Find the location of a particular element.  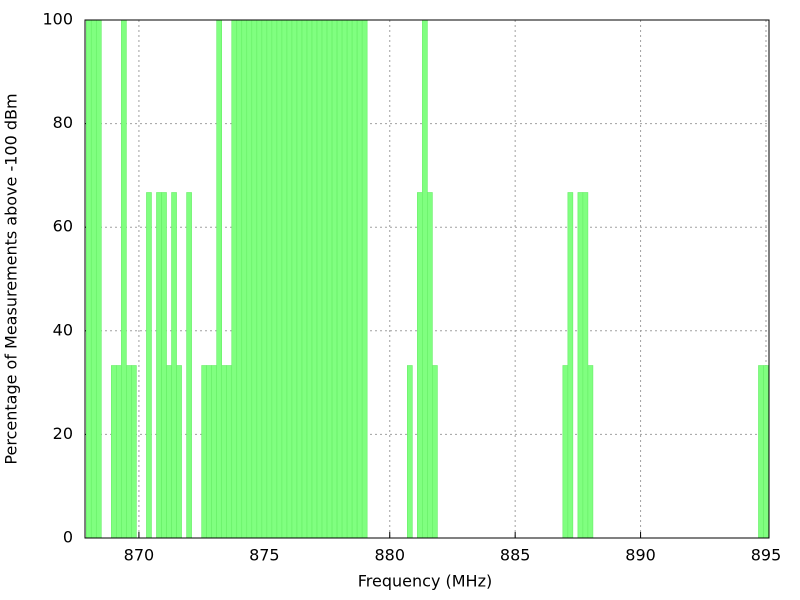

y-tick-label: 60 is located at coordinates (63, 226).